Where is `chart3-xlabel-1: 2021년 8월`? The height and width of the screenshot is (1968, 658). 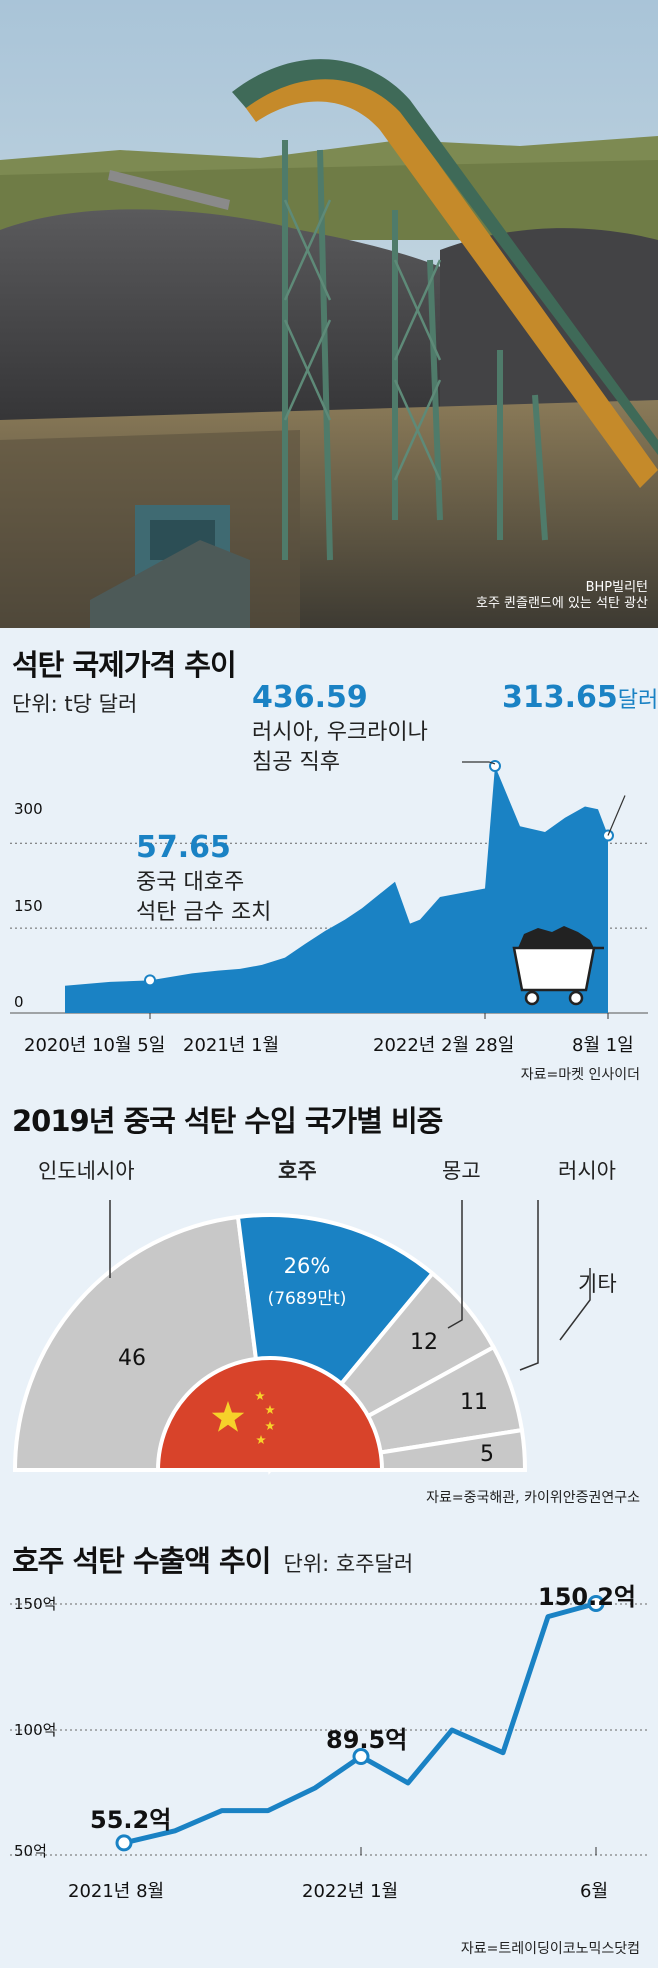 chart3-xlabel-1: 2021년 8월 is located at coordinates (116, 1891).